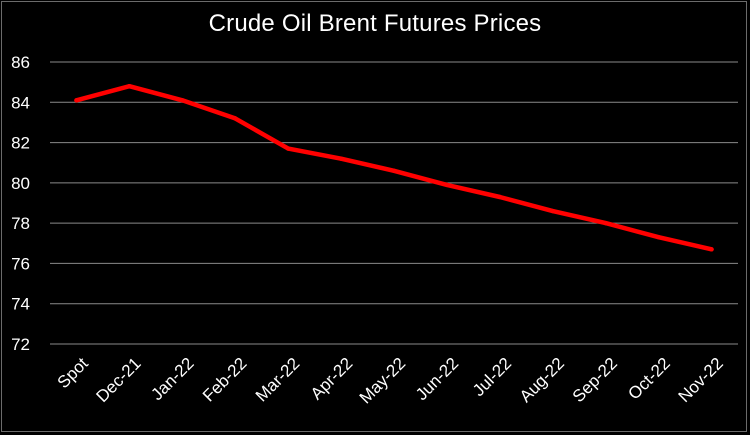 The height and width of the screenshot is (435, 750). Describe the element at coordinates (20, 62) in the screenshot. I see `y-tick-label: 86` at that location.